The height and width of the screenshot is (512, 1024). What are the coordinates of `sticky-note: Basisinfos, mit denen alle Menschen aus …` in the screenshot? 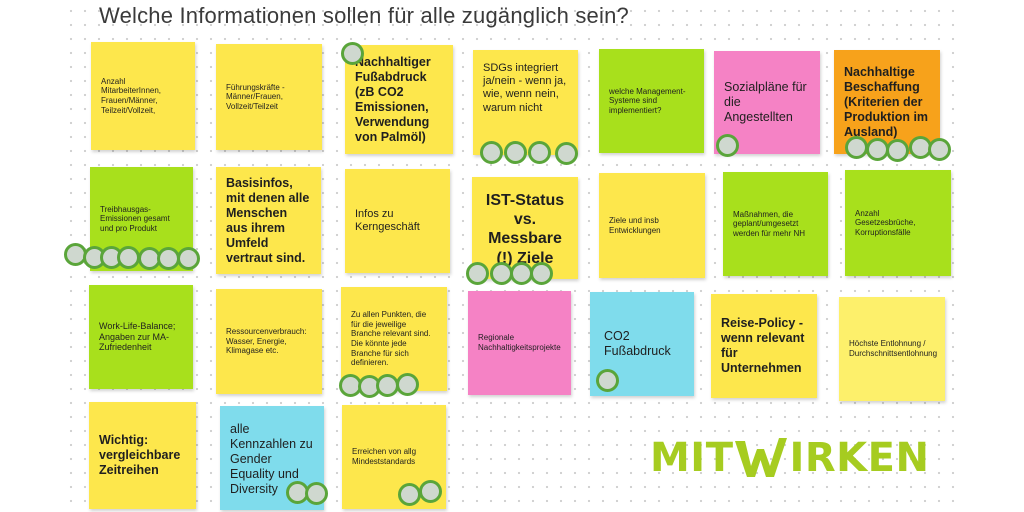 It's located at (268, 220).